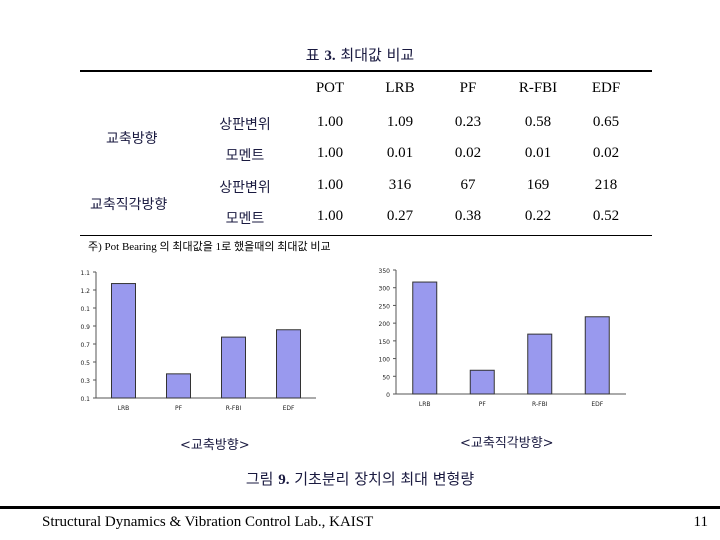 The height and width of the screenshot is (540, 720). What do you see at coordinates (700, 522) in the screenshot?
I see `page-number: 11` at bounding box center [700, 522].